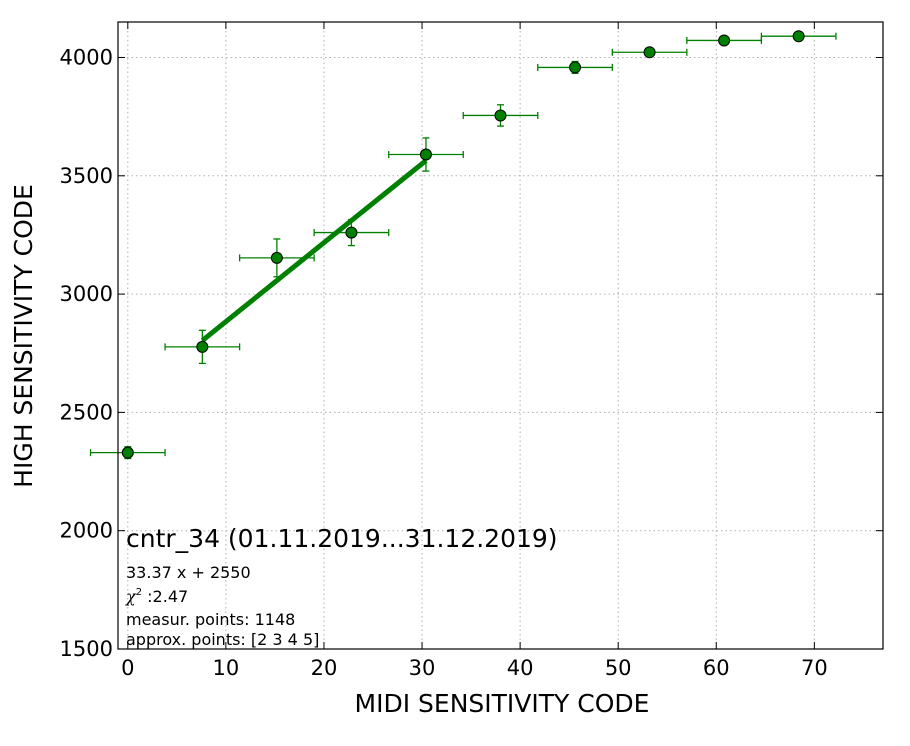 This screenshot has width=910, height=746. I want to click on x-tick-label: 50, so click(618, 668).